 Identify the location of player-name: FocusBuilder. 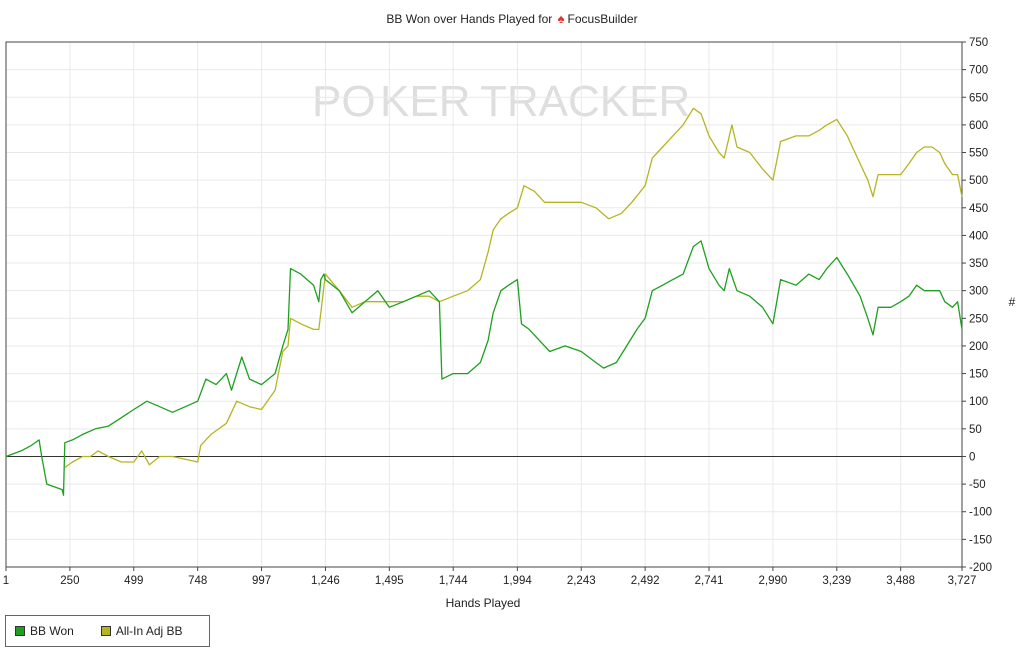
(602, 19).